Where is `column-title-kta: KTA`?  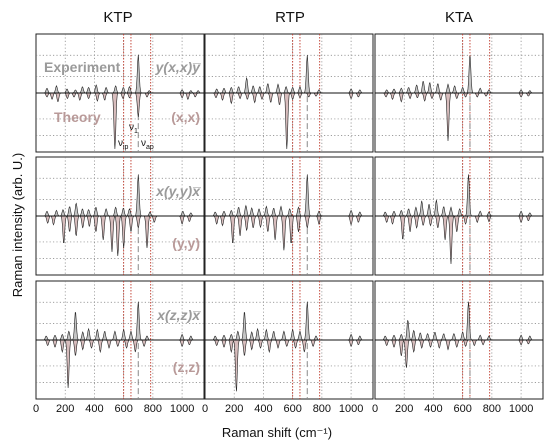
column-title-kta: KTA is located at coordinates (459, 17).